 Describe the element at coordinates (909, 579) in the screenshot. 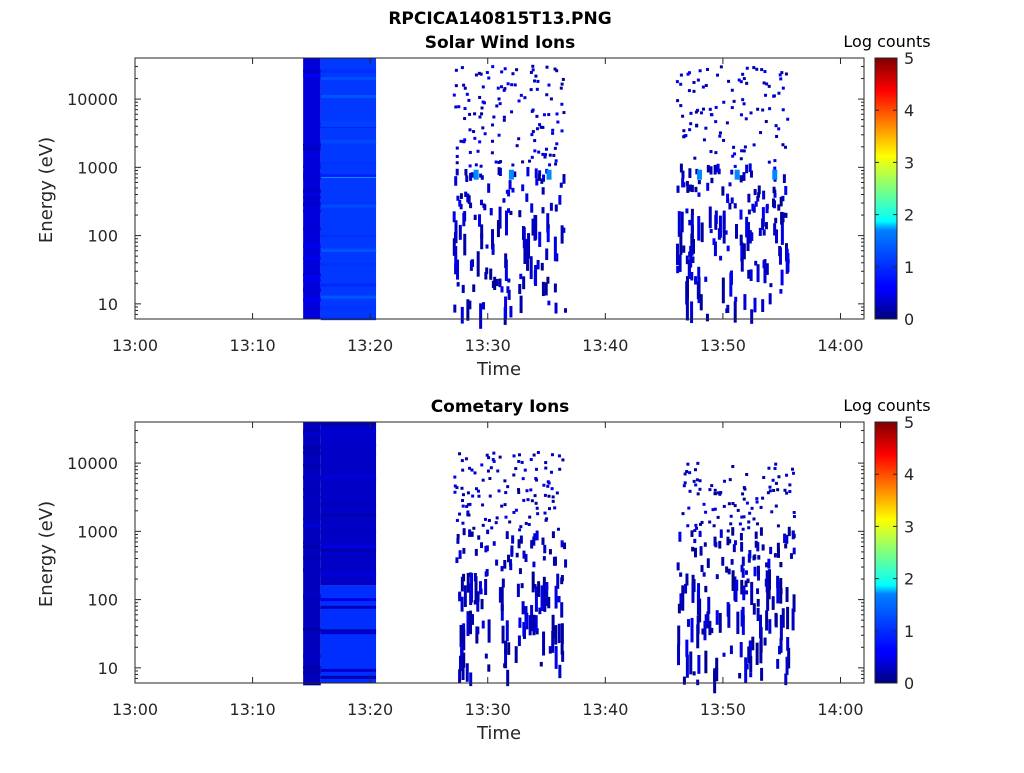

I see `colorbar-tick-label: 2` at that location.